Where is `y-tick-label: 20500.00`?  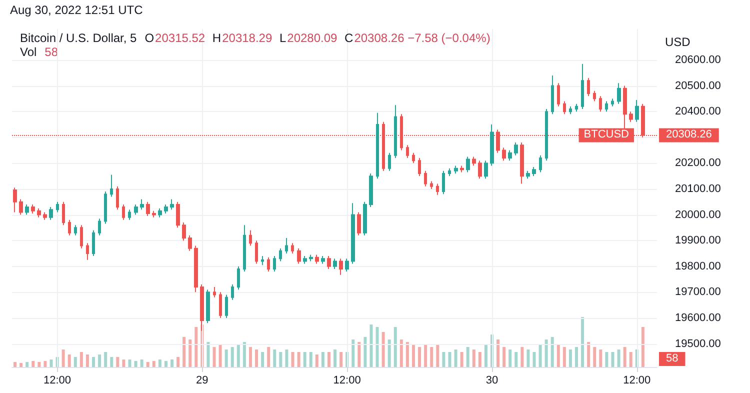
y-tick-label: 20500.00 is located at coordinates (698, 86).